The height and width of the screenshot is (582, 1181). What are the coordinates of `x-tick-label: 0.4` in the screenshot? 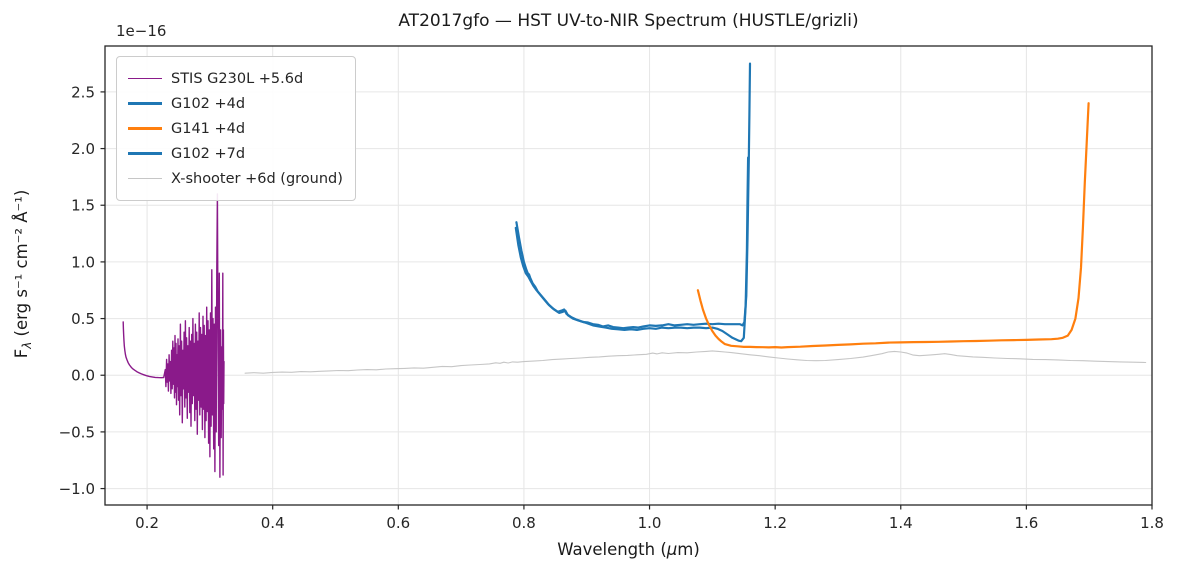 It's located at (273, 523).